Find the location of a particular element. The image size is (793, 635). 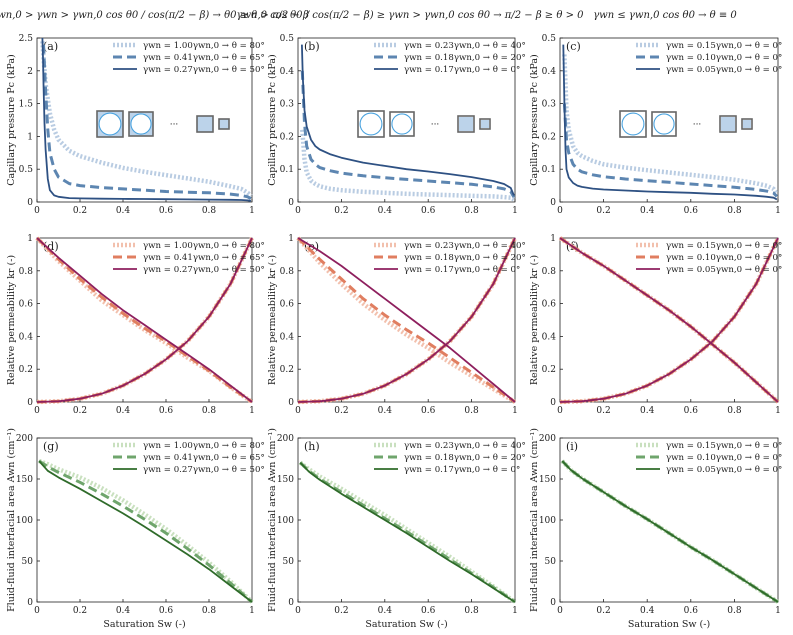

y-tick-label: 0.3 is located at coordinates (287, 105).